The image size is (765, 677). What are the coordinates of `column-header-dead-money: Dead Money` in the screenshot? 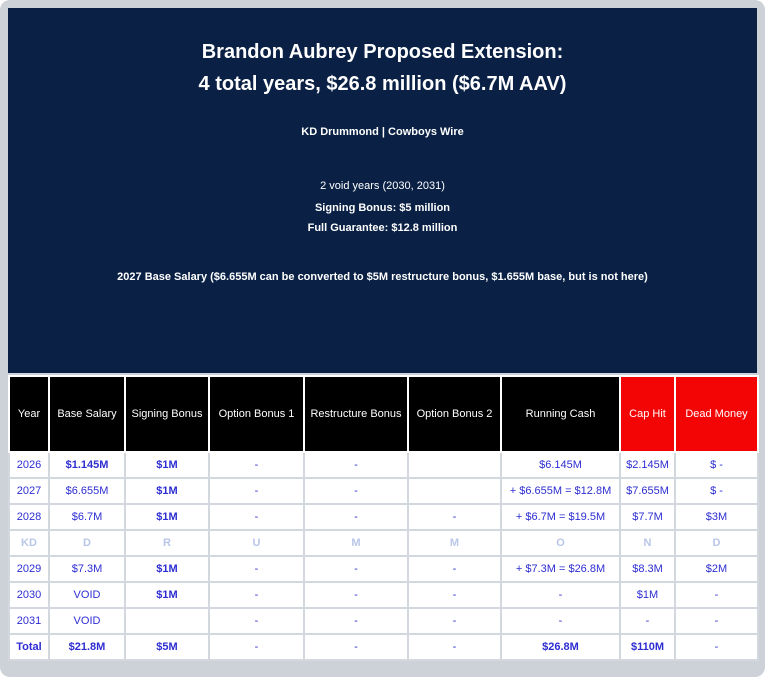 It's located at (716, 414).